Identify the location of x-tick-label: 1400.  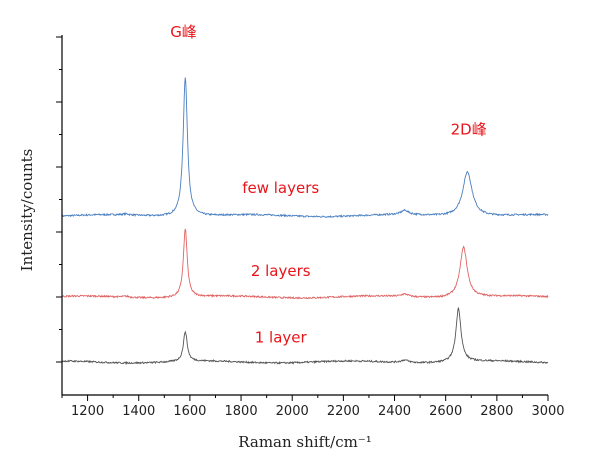
(138, 411).